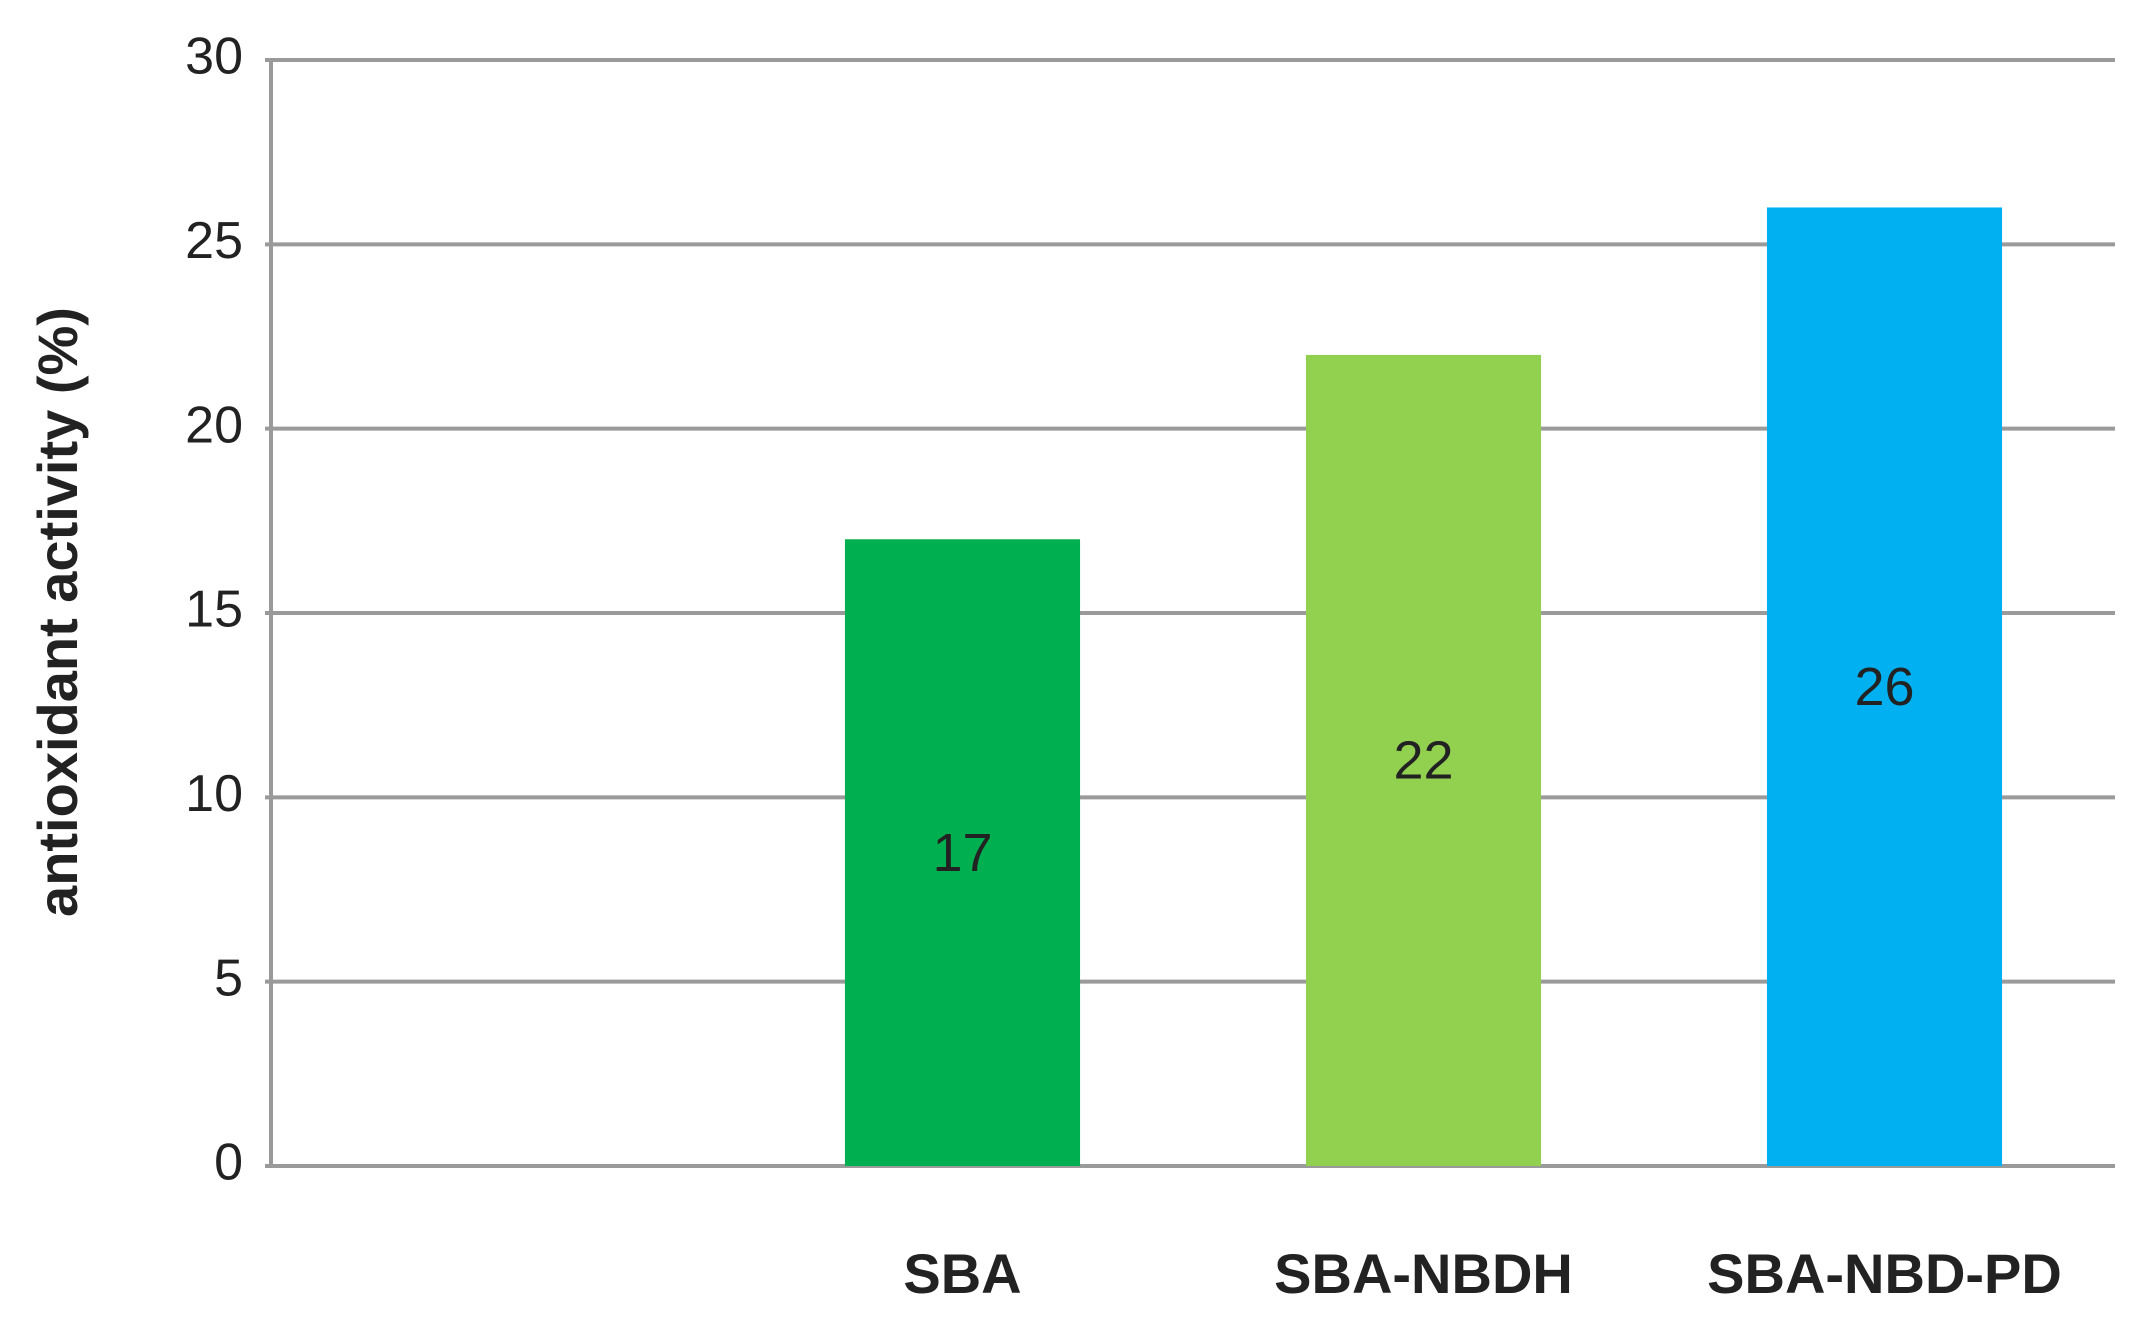 The width and height of the screenshot is (2130, 1331). What do you see at coordinates (214, 241) in the screenshot?
I see `y-tick-label: 25` at bounding box center [214, 241].